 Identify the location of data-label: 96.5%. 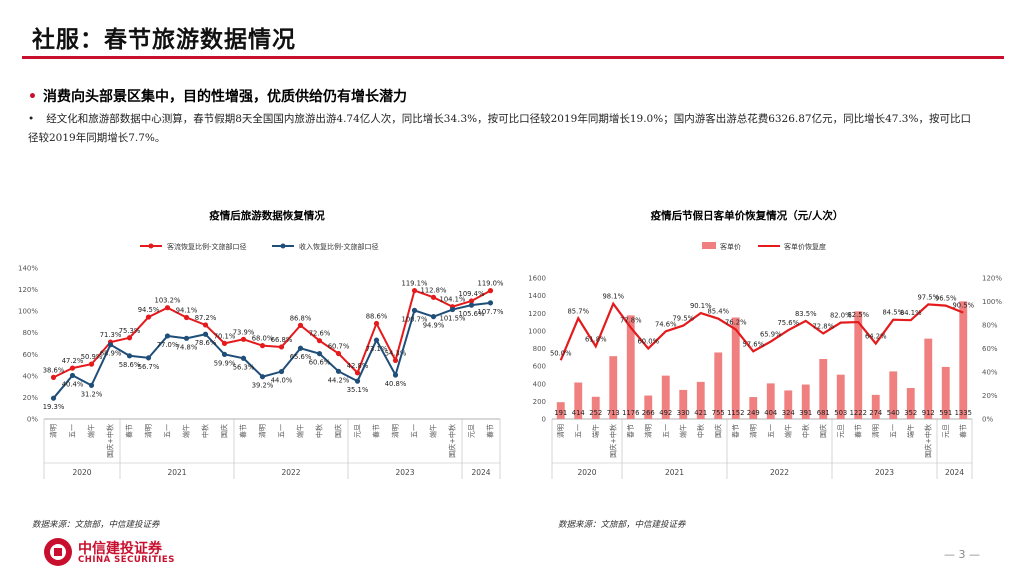
(946, 299).